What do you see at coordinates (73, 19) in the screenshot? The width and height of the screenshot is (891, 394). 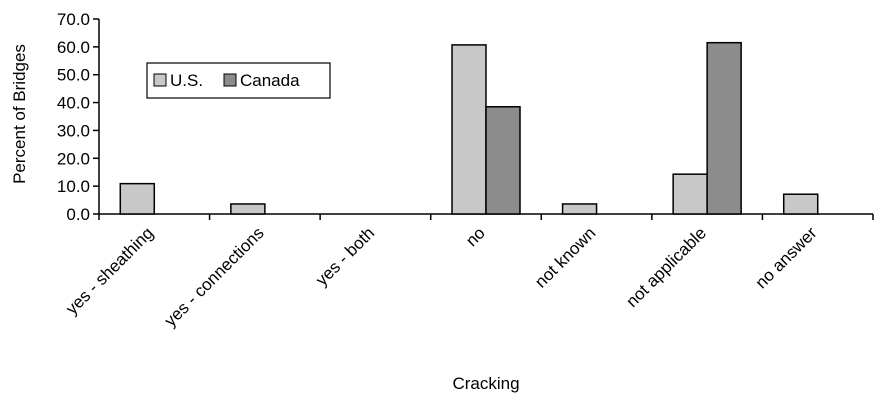 I see `y-tick-label: 70.0` at bounding box center [73, 19].